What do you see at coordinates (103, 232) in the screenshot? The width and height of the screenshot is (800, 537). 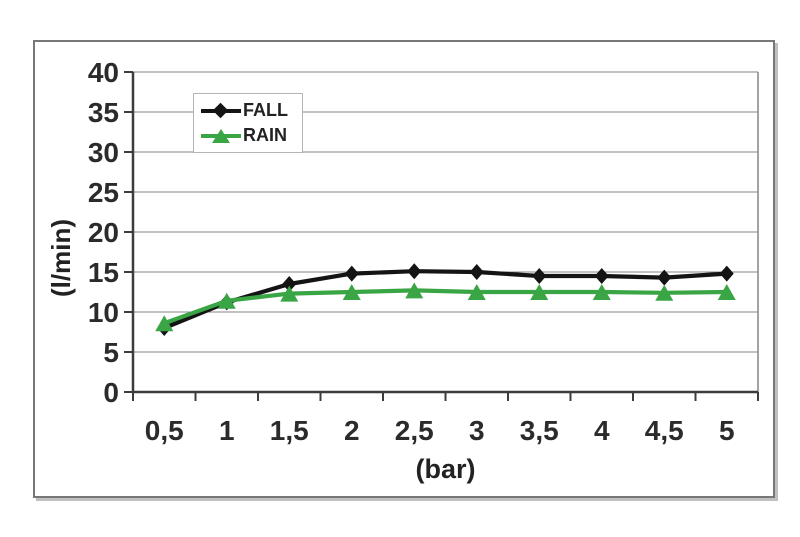 I see `y-axis-tick-label: 20` at bounding box center [103, 232].